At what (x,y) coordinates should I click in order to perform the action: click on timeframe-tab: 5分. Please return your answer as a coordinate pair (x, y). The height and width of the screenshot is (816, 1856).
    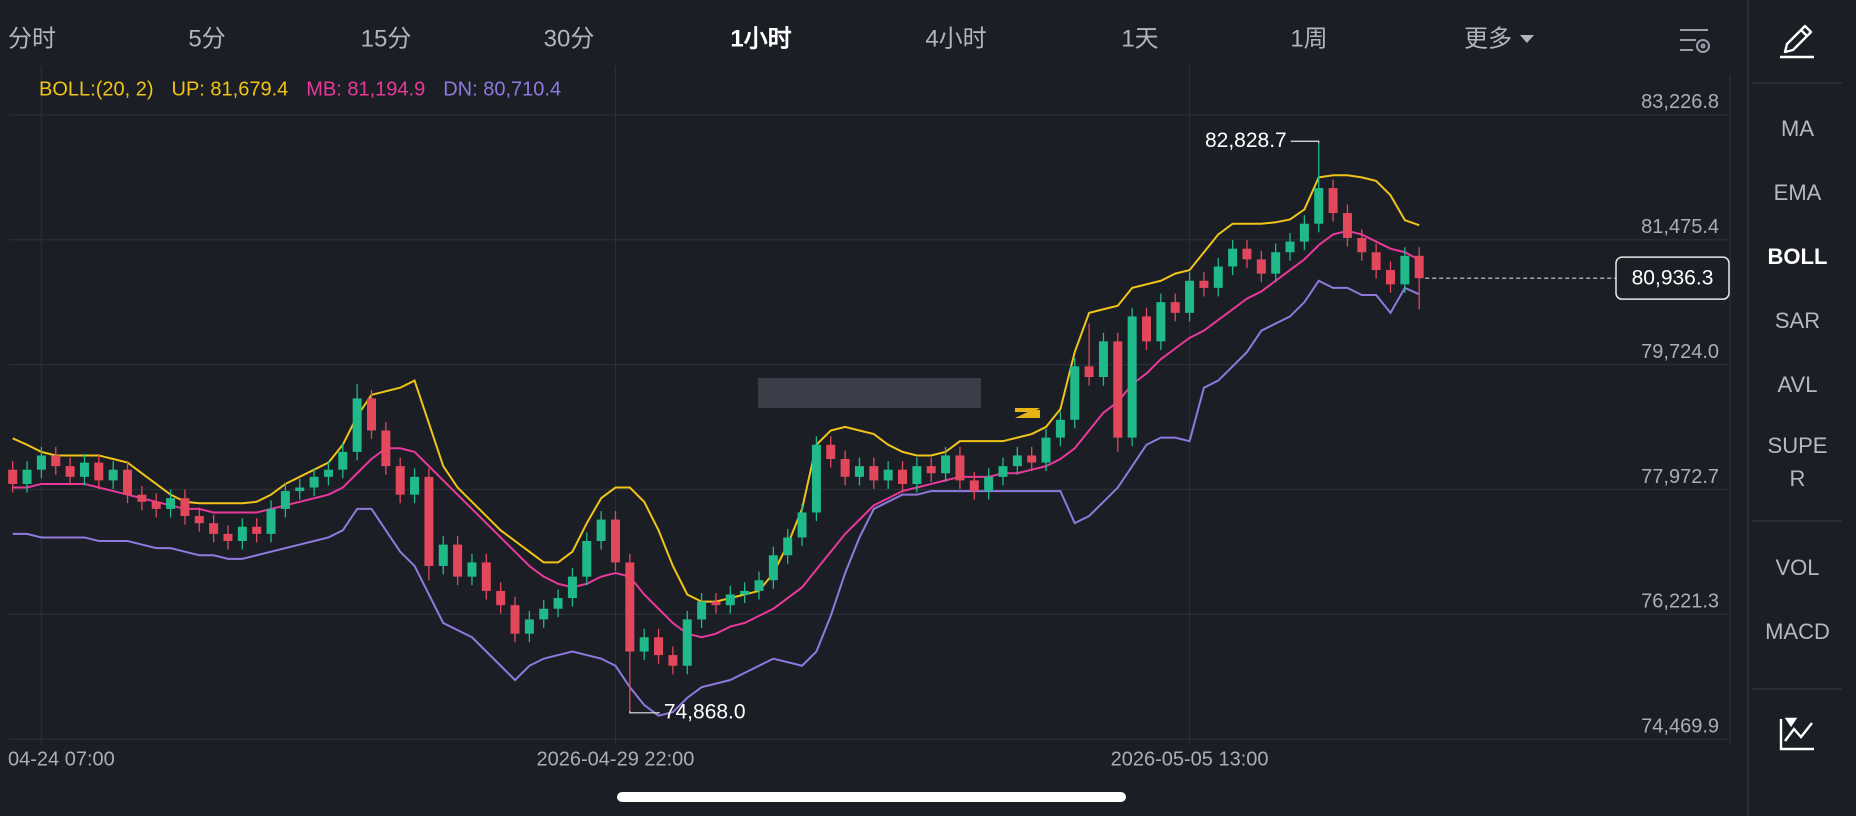
    Looking at the image, I should click on (206, 38).